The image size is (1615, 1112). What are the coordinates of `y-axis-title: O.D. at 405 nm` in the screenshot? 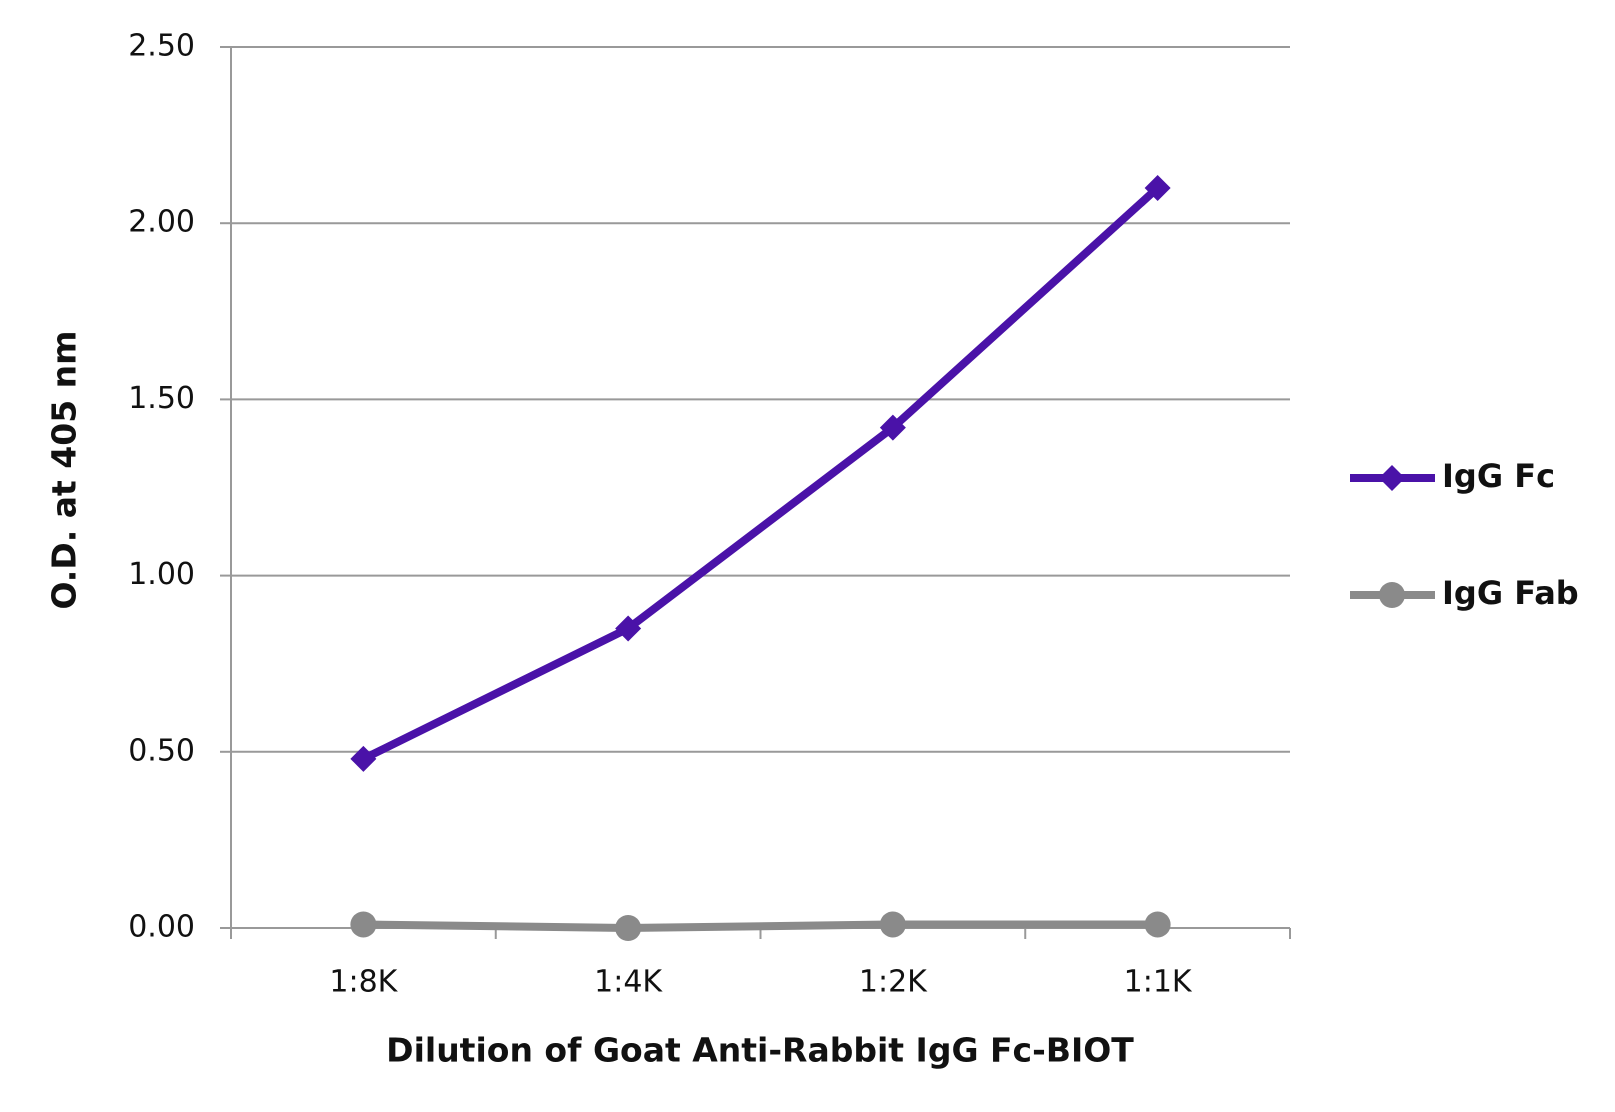 It's located at (64, 469).